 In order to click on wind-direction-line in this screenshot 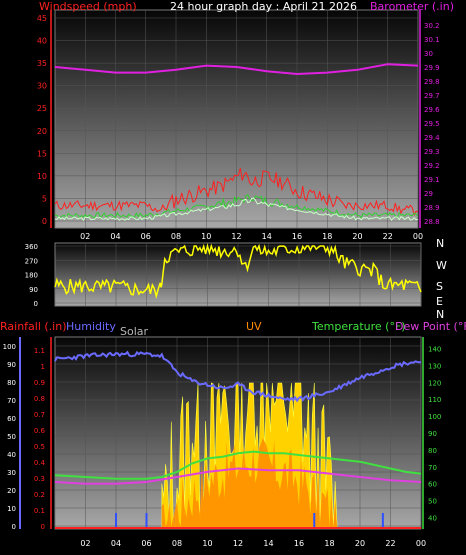, I will do `click(238, 271)`.